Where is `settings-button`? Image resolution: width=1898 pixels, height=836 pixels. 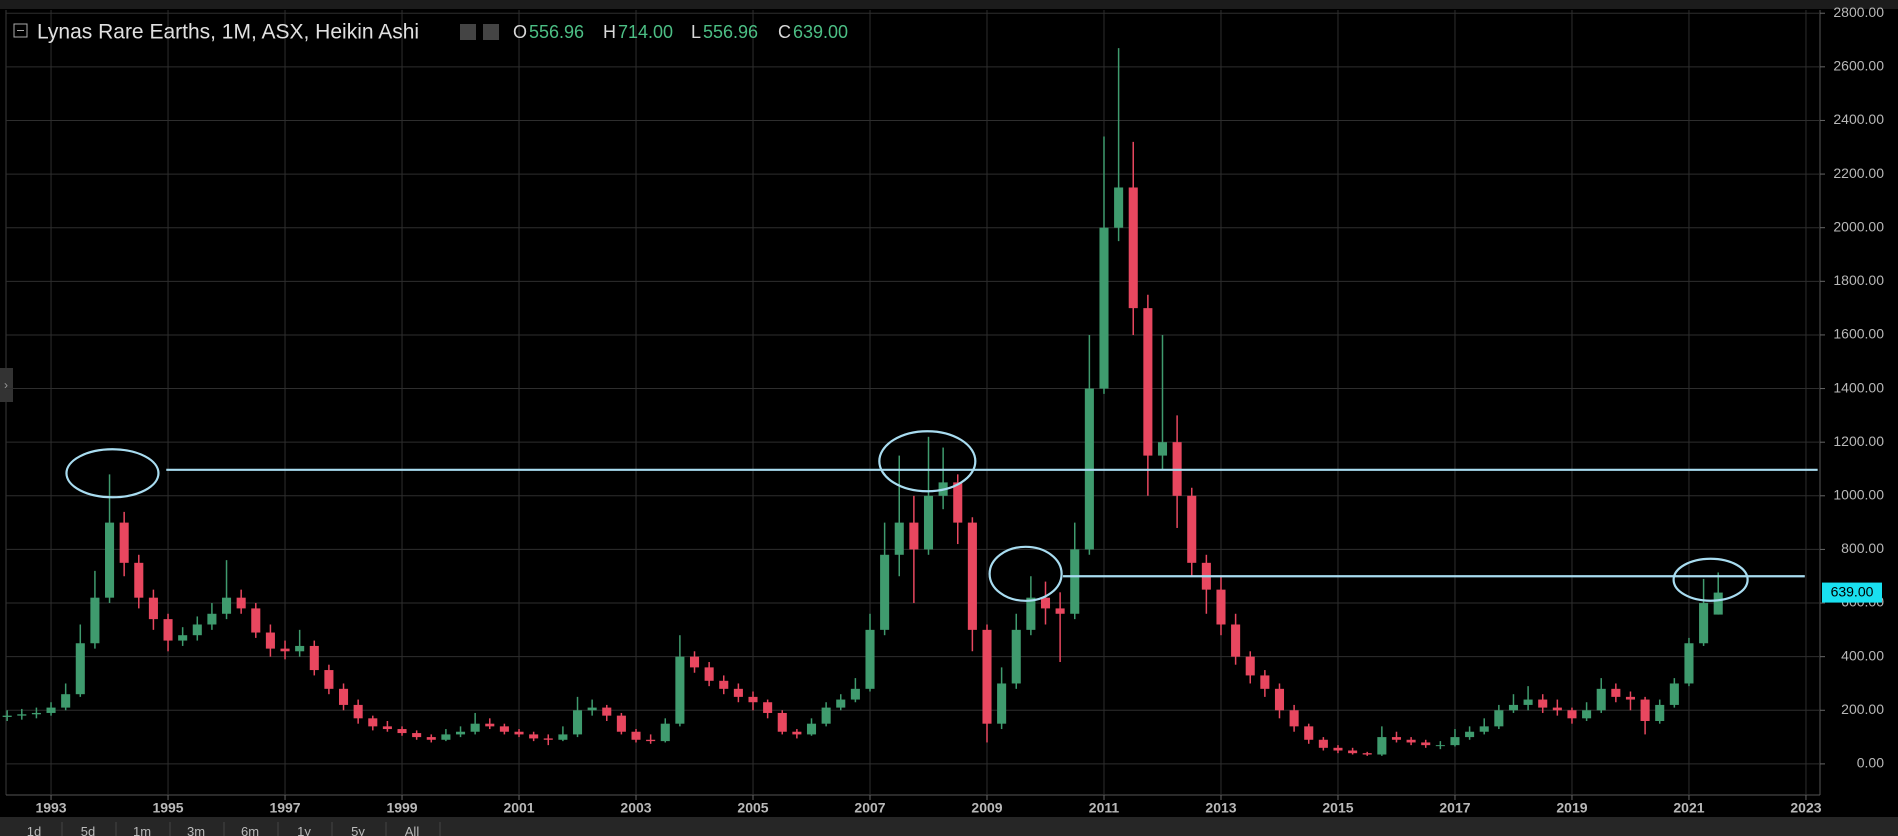 settings-button is located at coordinates (491, 32).